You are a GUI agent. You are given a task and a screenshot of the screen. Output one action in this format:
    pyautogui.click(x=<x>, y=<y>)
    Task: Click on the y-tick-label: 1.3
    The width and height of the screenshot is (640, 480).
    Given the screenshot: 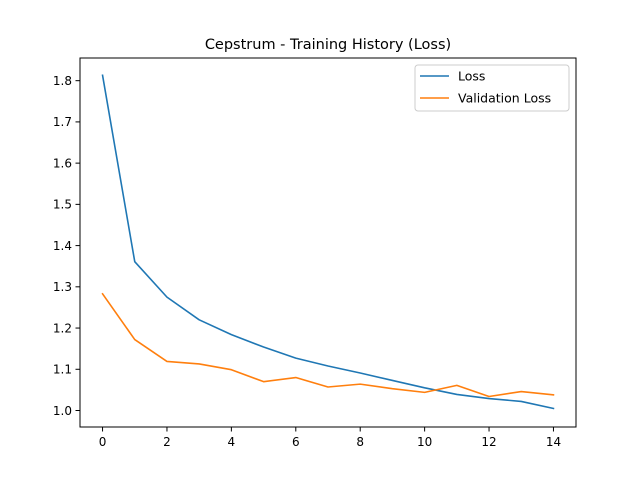 What is the action you would take?
    pyautogui.click(x=62, y=287)
    